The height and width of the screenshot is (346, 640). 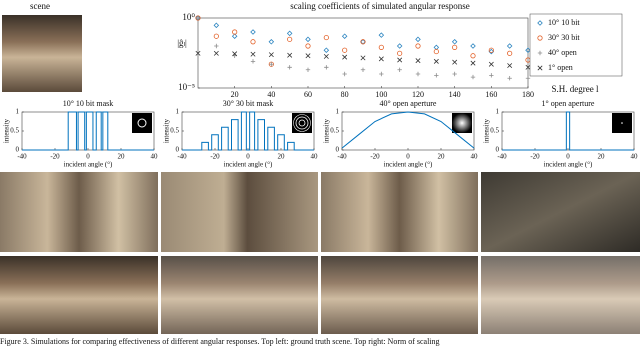 I want to click on chart-title: 10° 10 bit mask, so click(x=88, y=103).